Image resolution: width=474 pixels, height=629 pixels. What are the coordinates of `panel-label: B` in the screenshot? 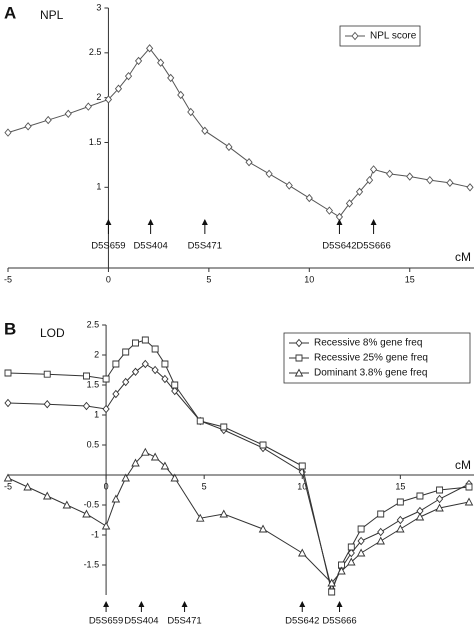 It's located at (10, 328).